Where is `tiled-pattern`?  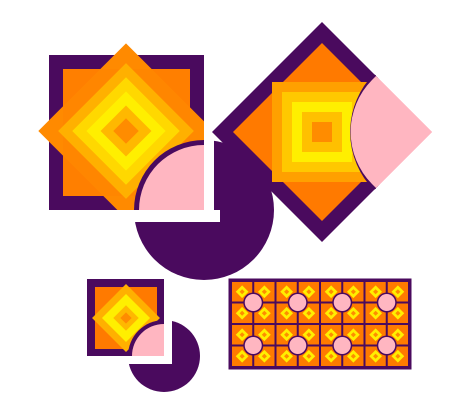
tiled-pattern is located at coordinates (320, 324).